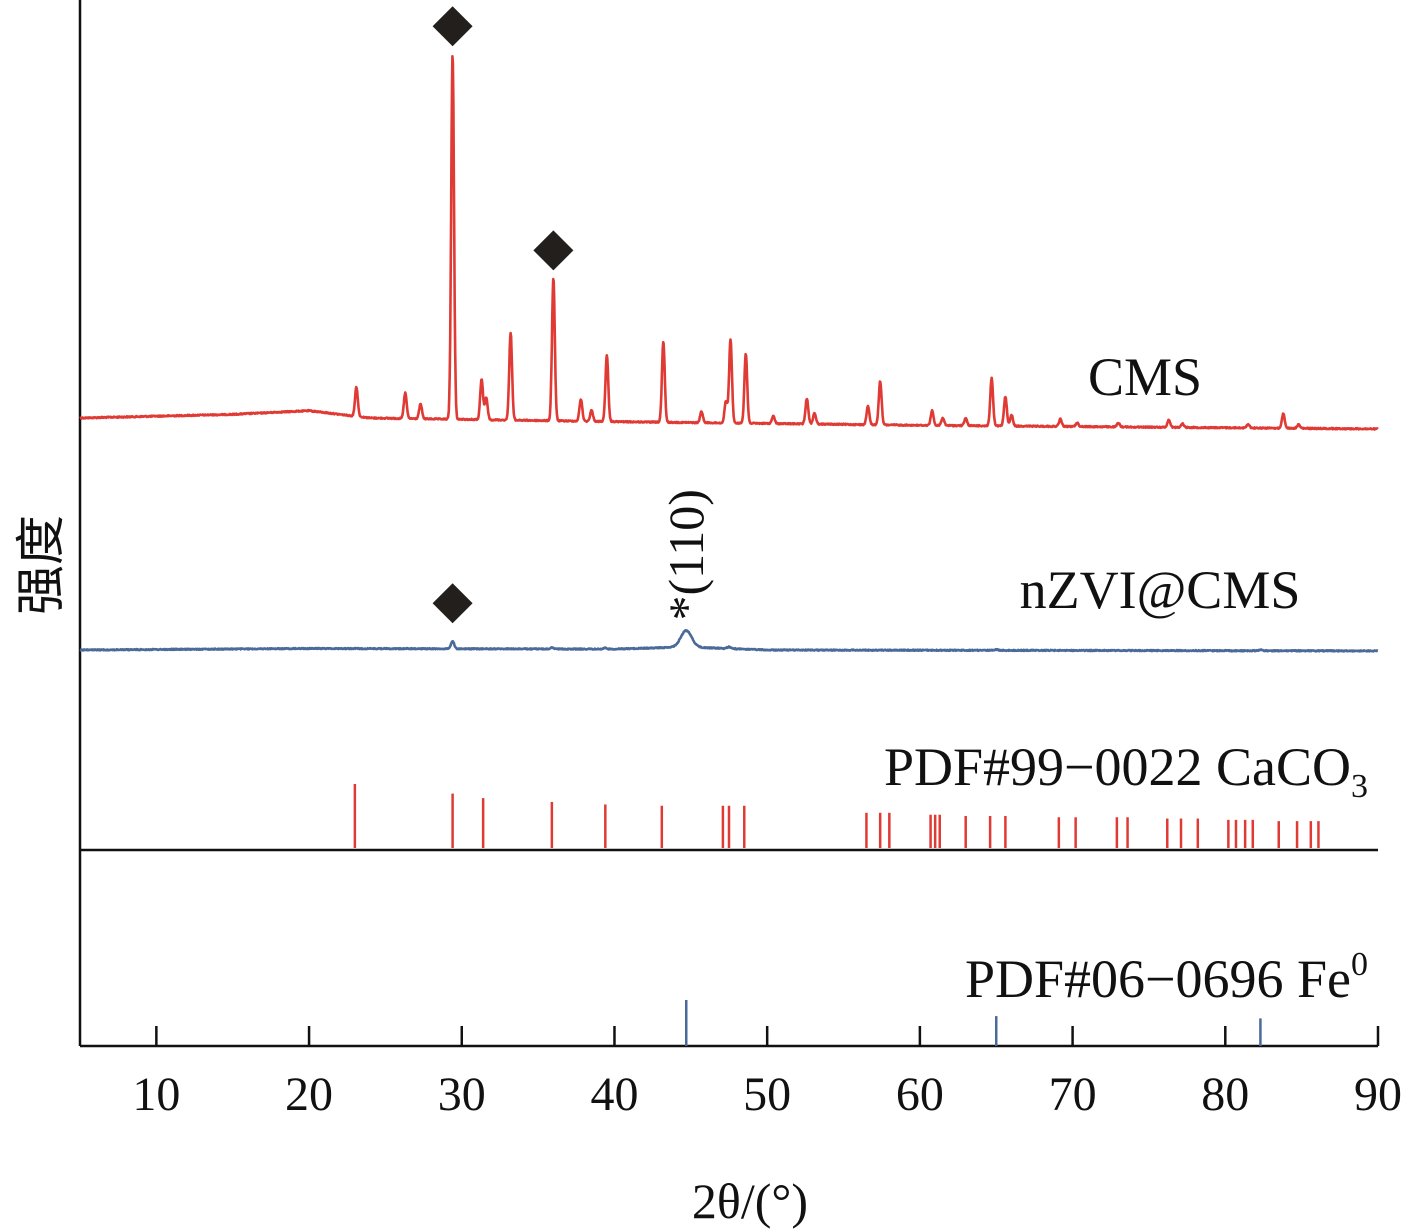 The width and height of the screenshot is (1414, 1231). What do you see at coordinates (1160, 483) in the screenshot?
I see `series-labels: CMS nZVI@CMS` at bounding box center [1160, 483].